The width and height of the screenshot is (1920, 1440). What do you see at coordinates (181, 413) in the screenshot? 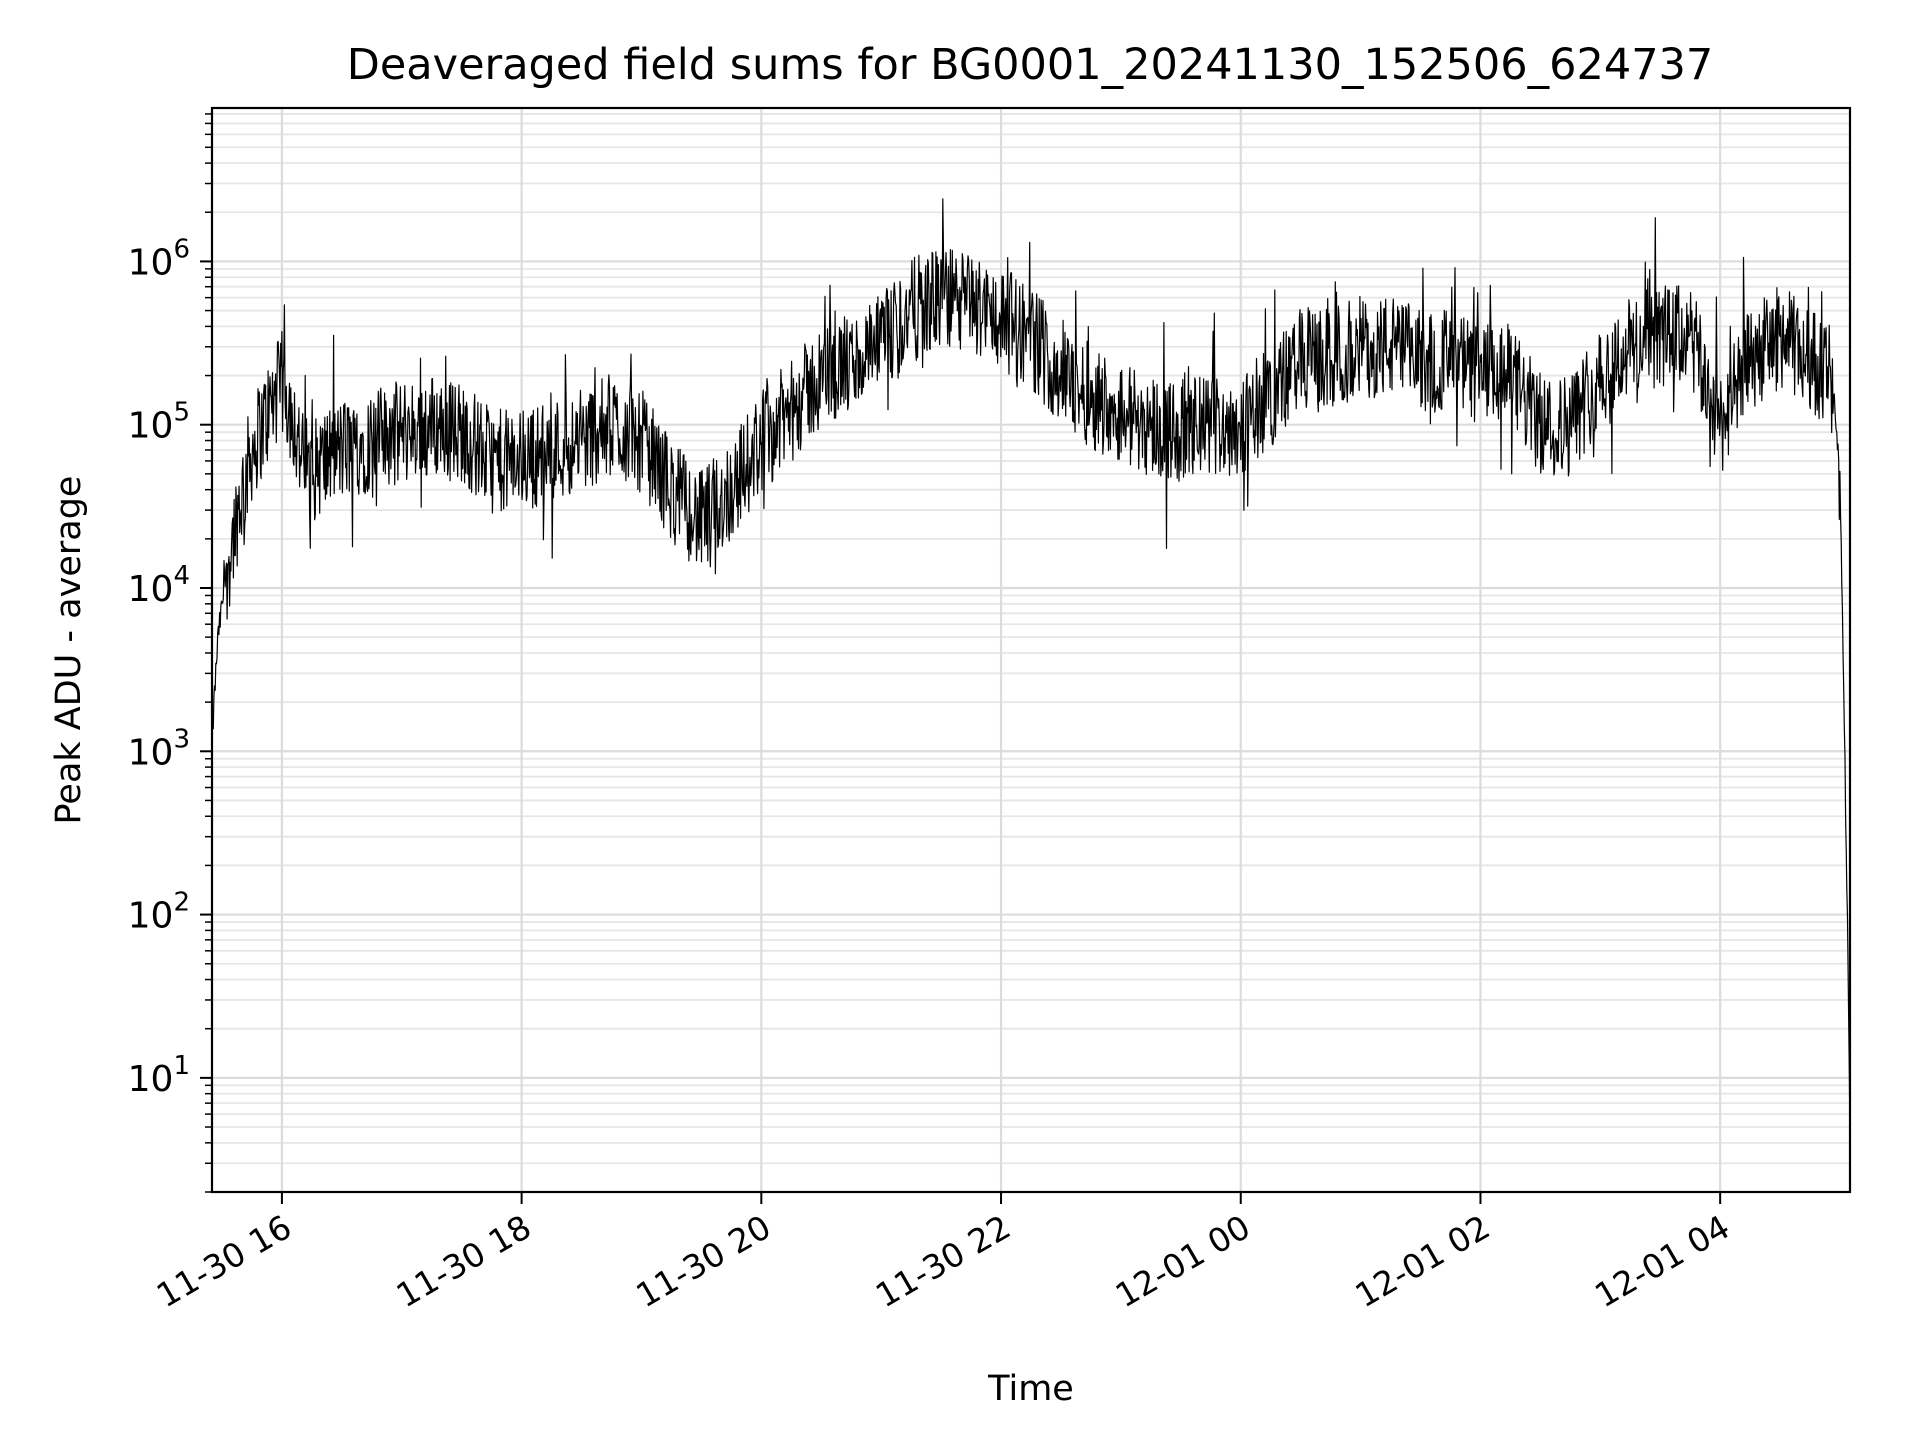
I see `y-tick-label-exponent: 5` at bounding box center [181, 413].